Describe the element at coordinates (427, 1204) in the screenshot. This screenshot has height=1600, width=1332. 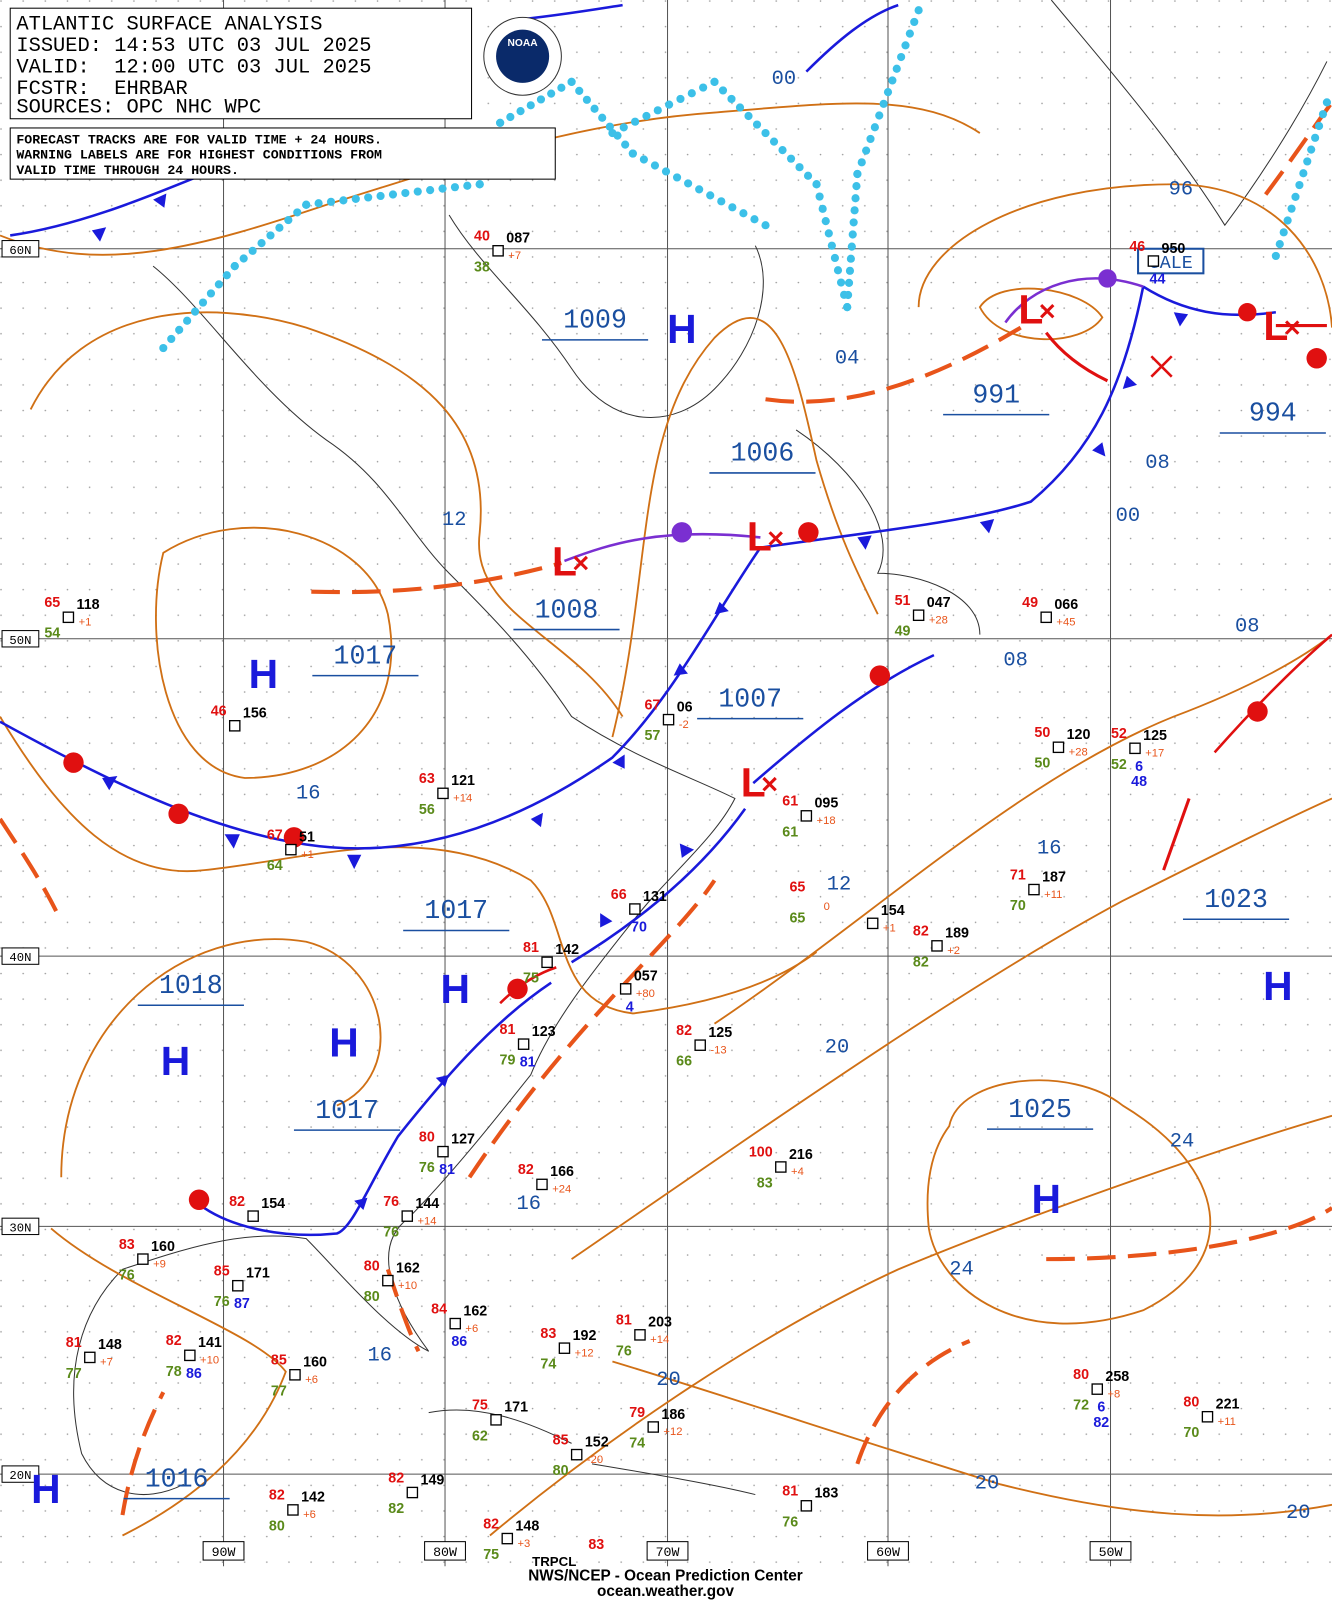
I see `pressure: 144` at that location.